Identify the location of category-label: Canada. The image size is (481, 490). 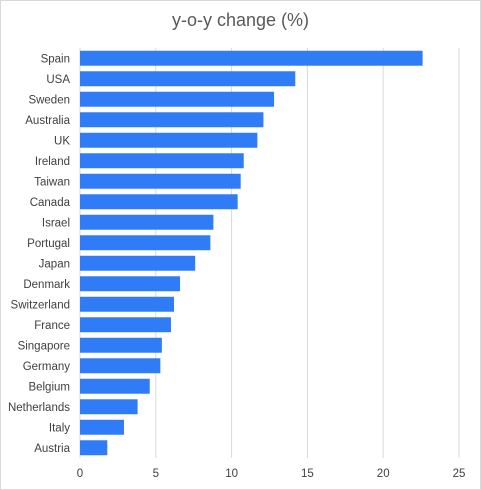
(50, 203).